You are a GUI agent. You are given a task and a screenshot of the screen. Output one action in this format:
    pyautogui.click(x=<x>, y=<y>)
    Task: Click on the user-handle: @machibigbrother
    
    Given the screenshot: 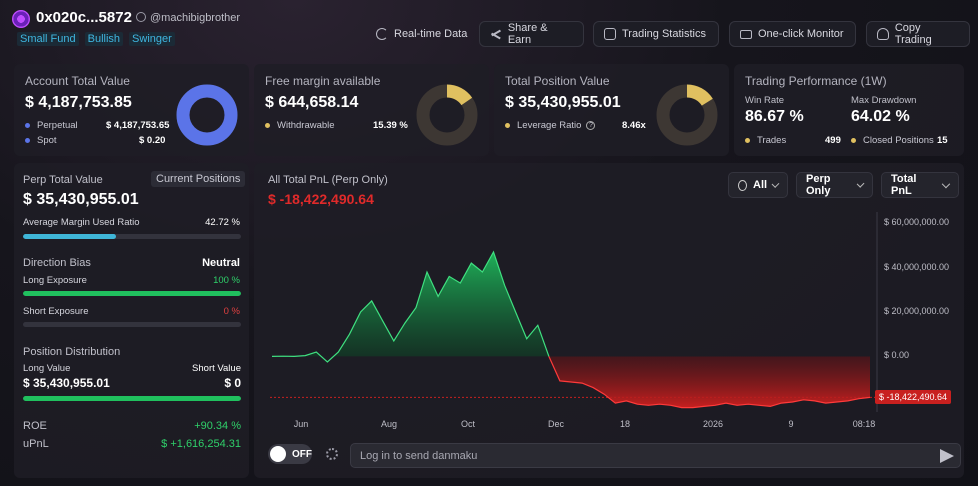 What is the action you would take?
    pyautogui.click(x=188, y=18)
    